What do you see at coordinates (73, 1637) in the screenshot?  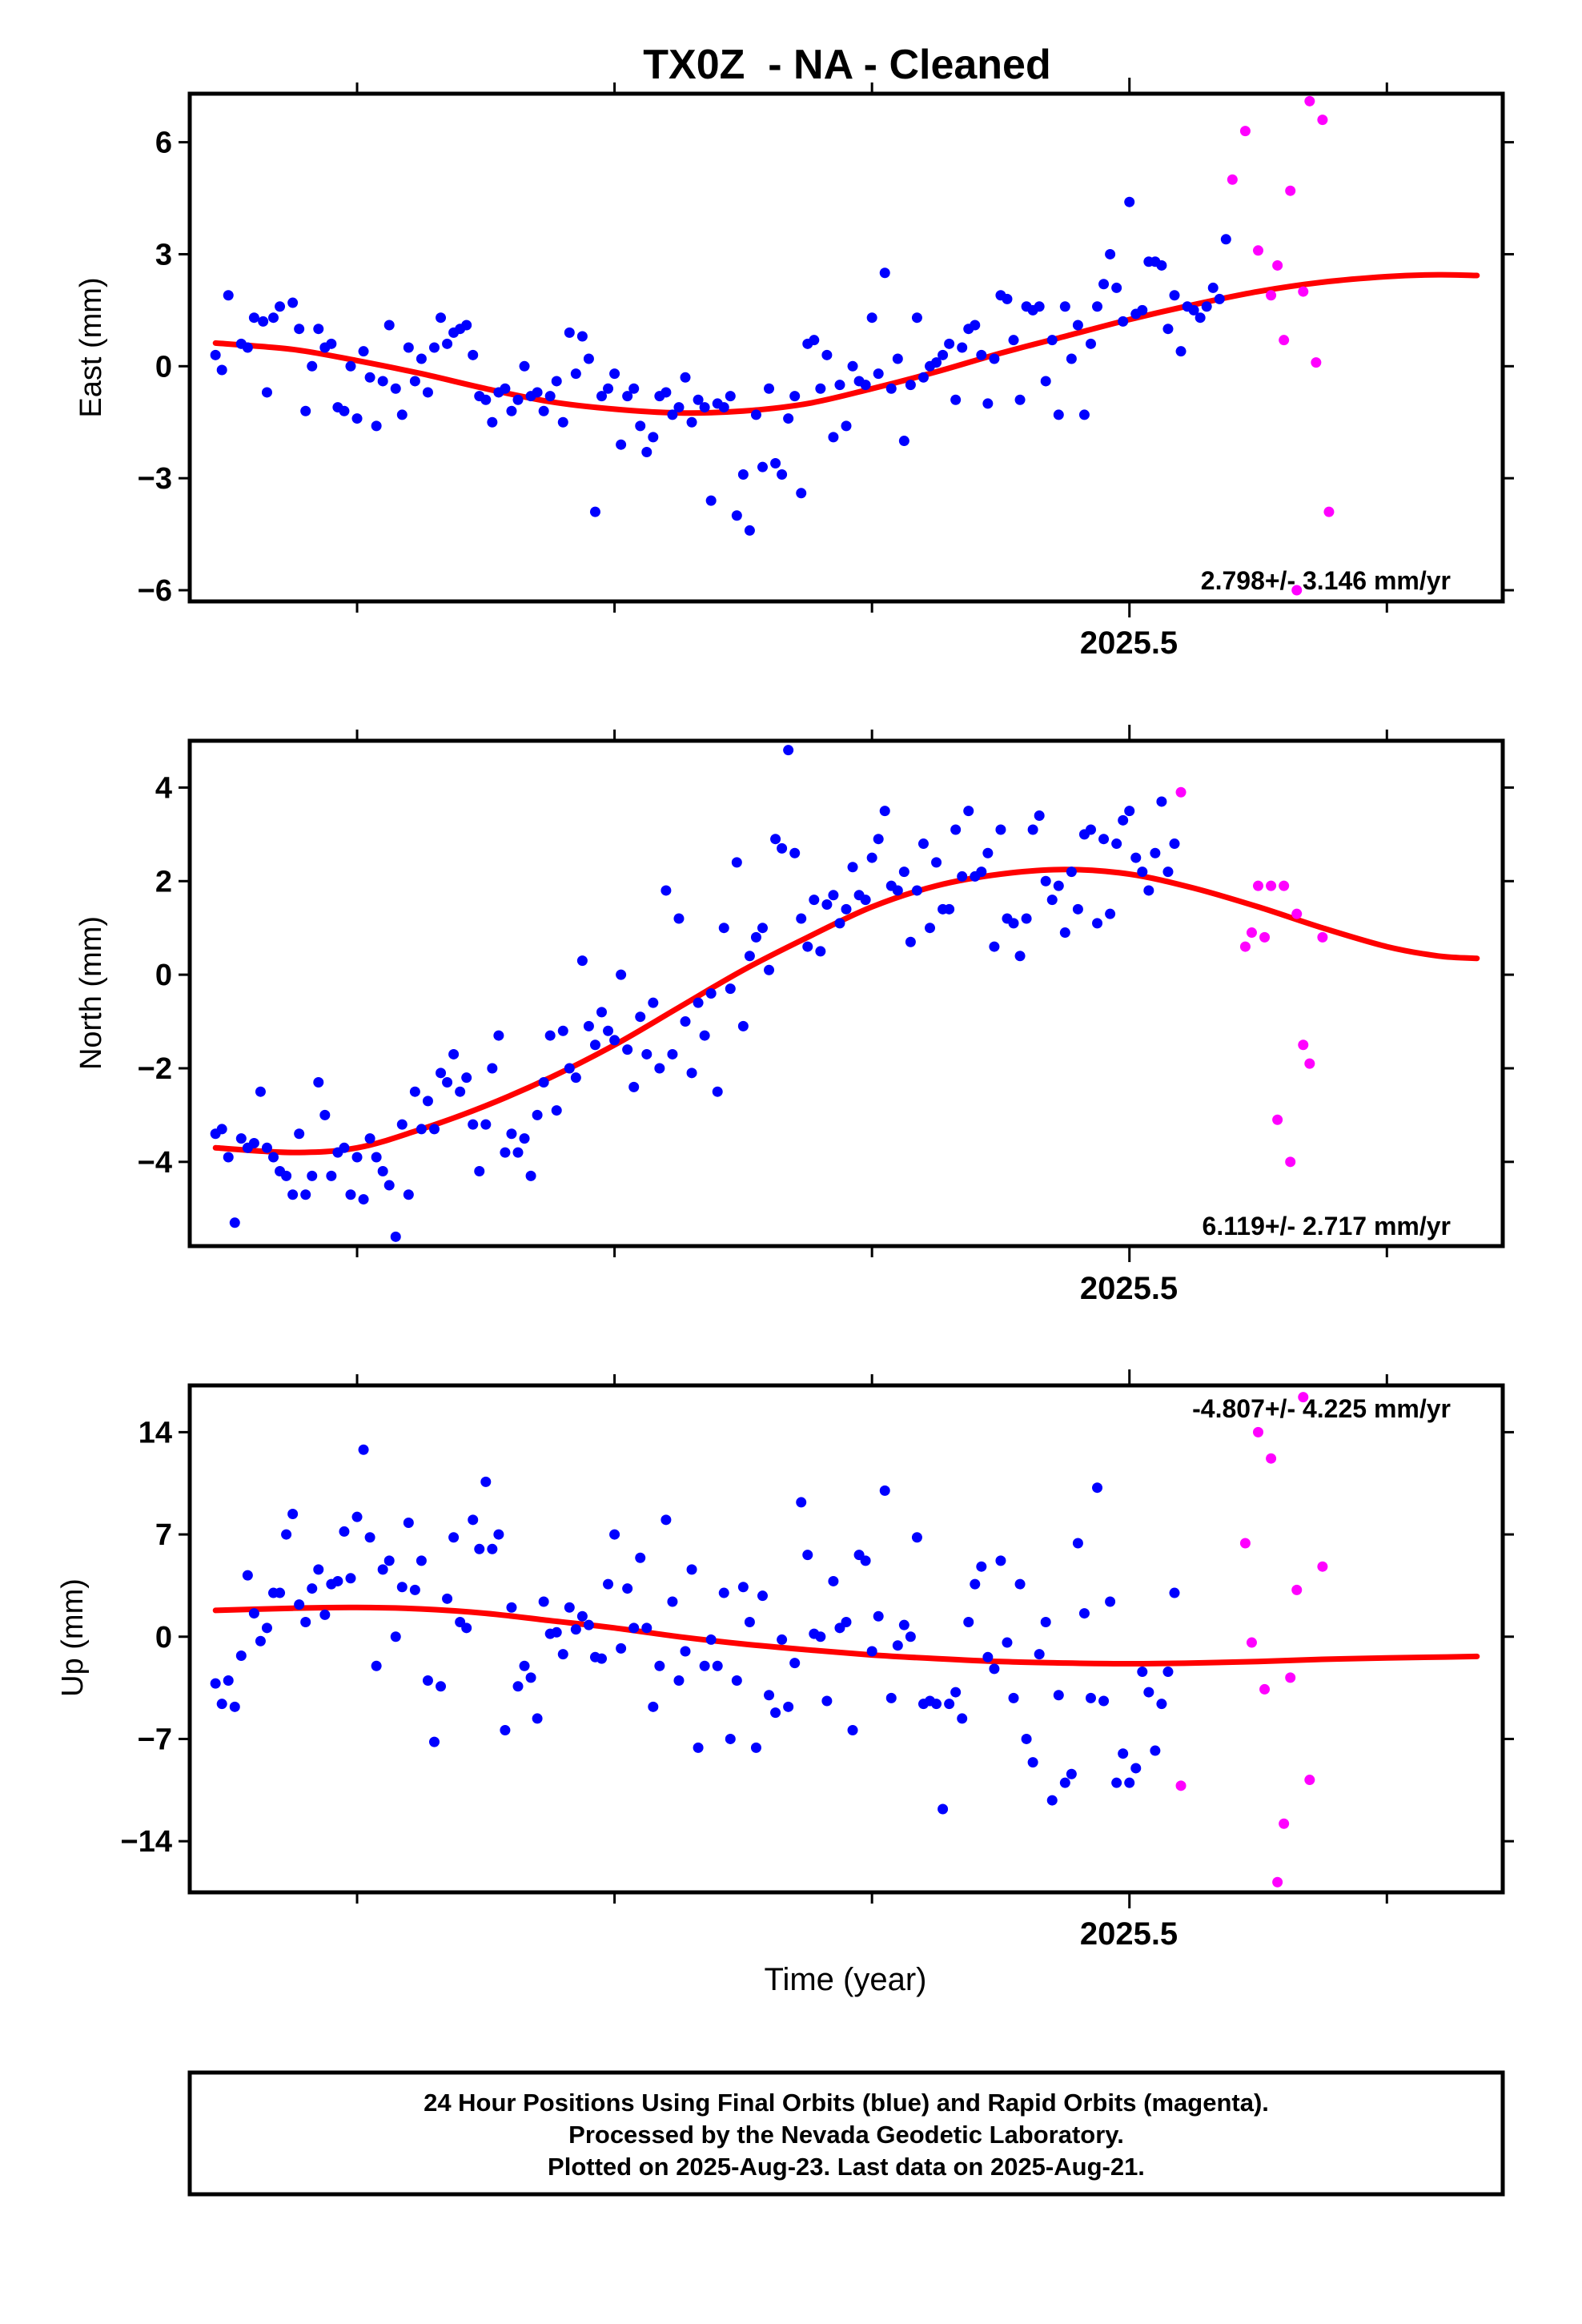 I see `y-axis-label-up: Up (mm)` at bounding box center [73, 1637].